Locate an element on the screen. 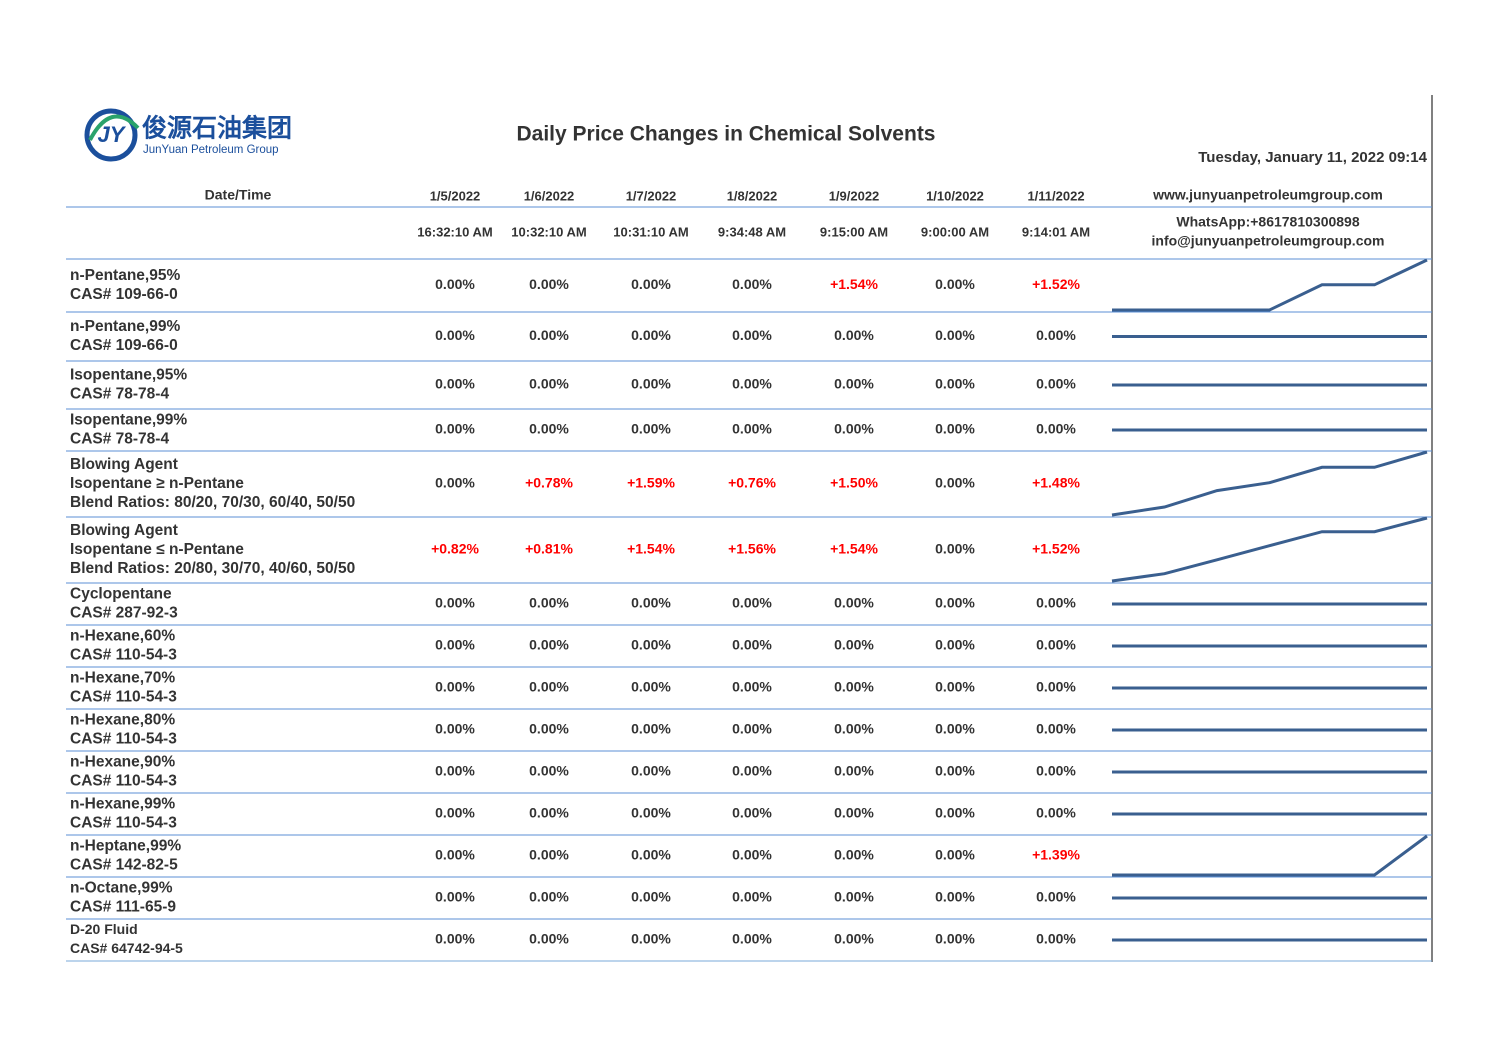 This screenshot has height=1058, width=1497. price-change: +1.48% is located at coordinates (1056, 483).